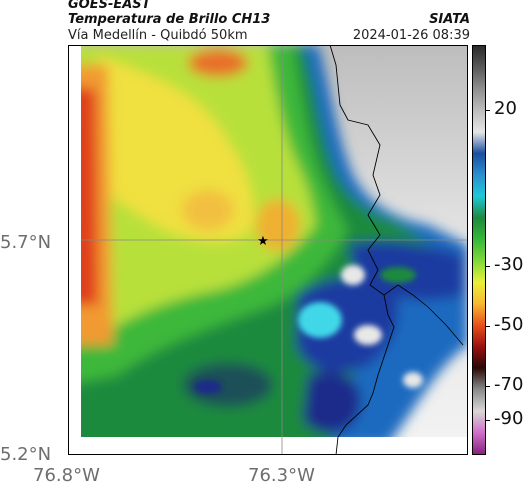 The image size is (526, 491). Describe the element at coordinates (158, 35) in the screenshot. I see `location-label: Vía Medellín - Quibdó 50km` at that location.